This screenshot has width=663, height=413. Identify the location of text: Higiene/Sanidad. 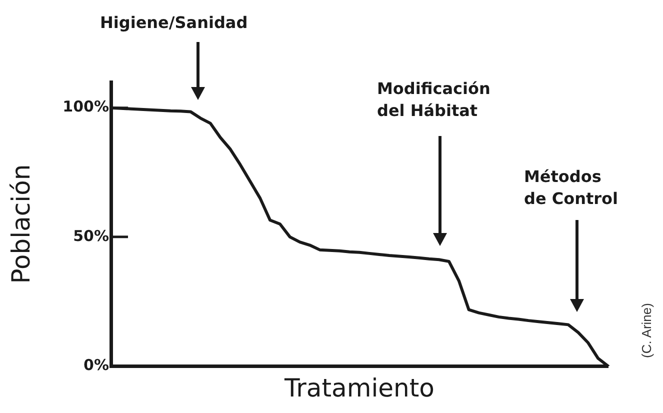
(174, 23).